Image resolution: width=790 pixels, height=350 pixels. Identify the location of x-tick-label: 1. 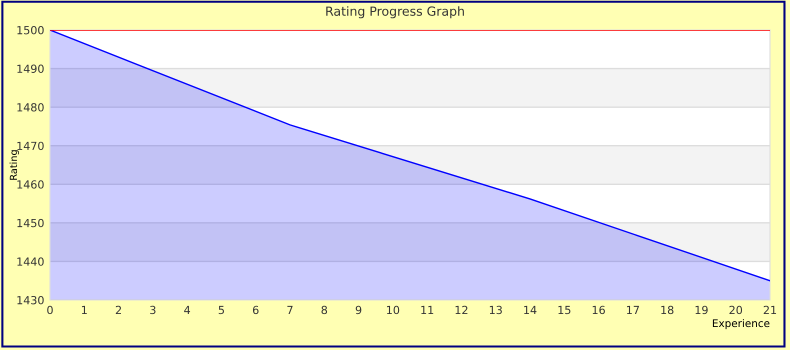
(84, 310).